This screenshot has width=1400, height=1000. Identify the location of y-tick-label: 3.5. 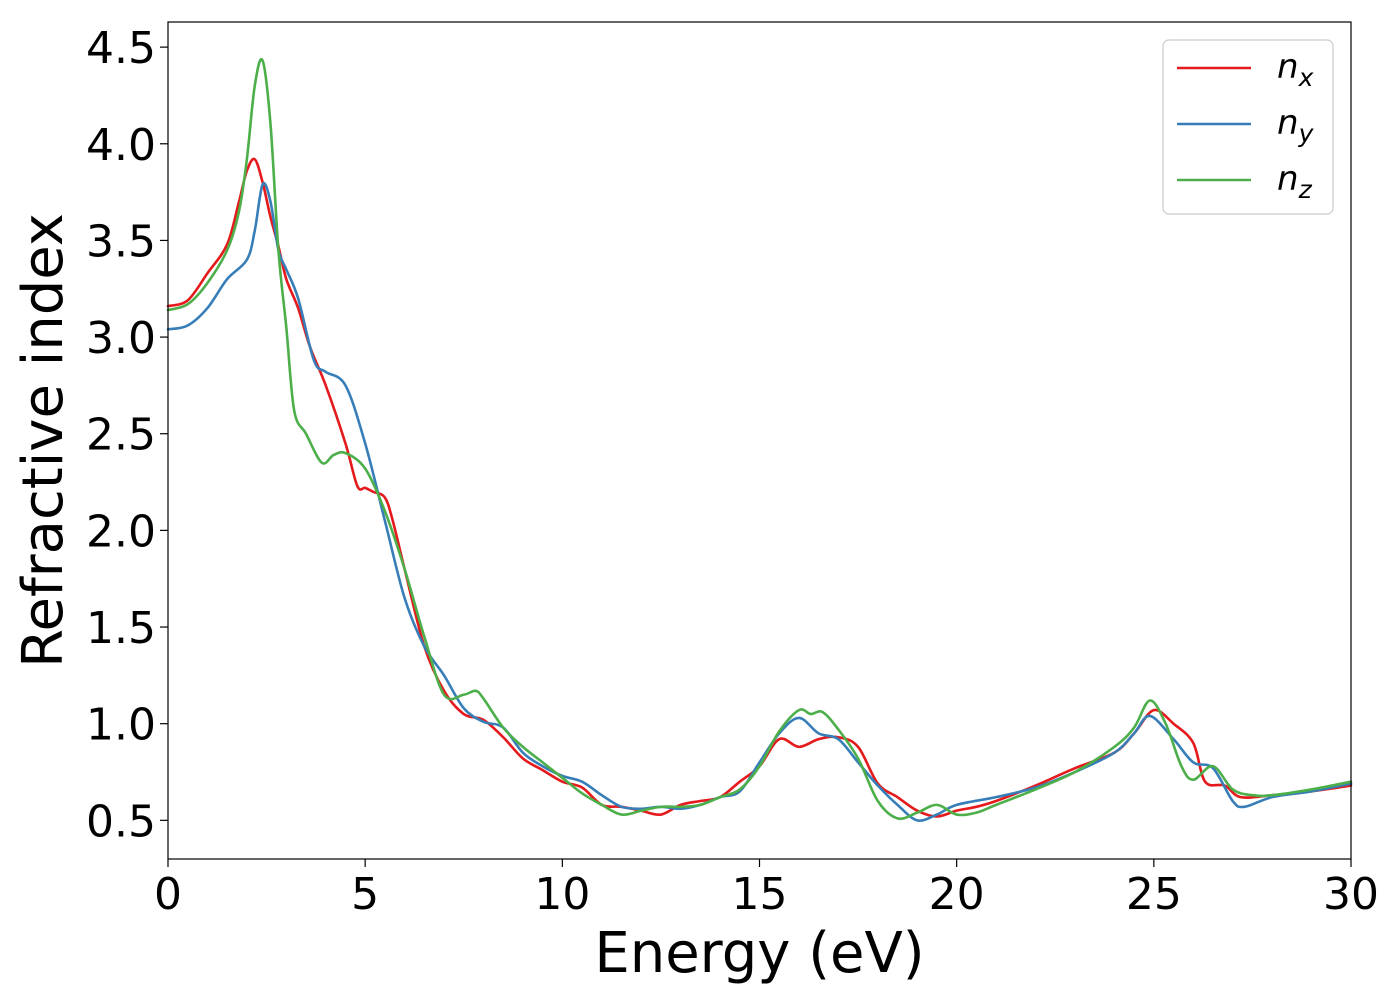
(121, 241).